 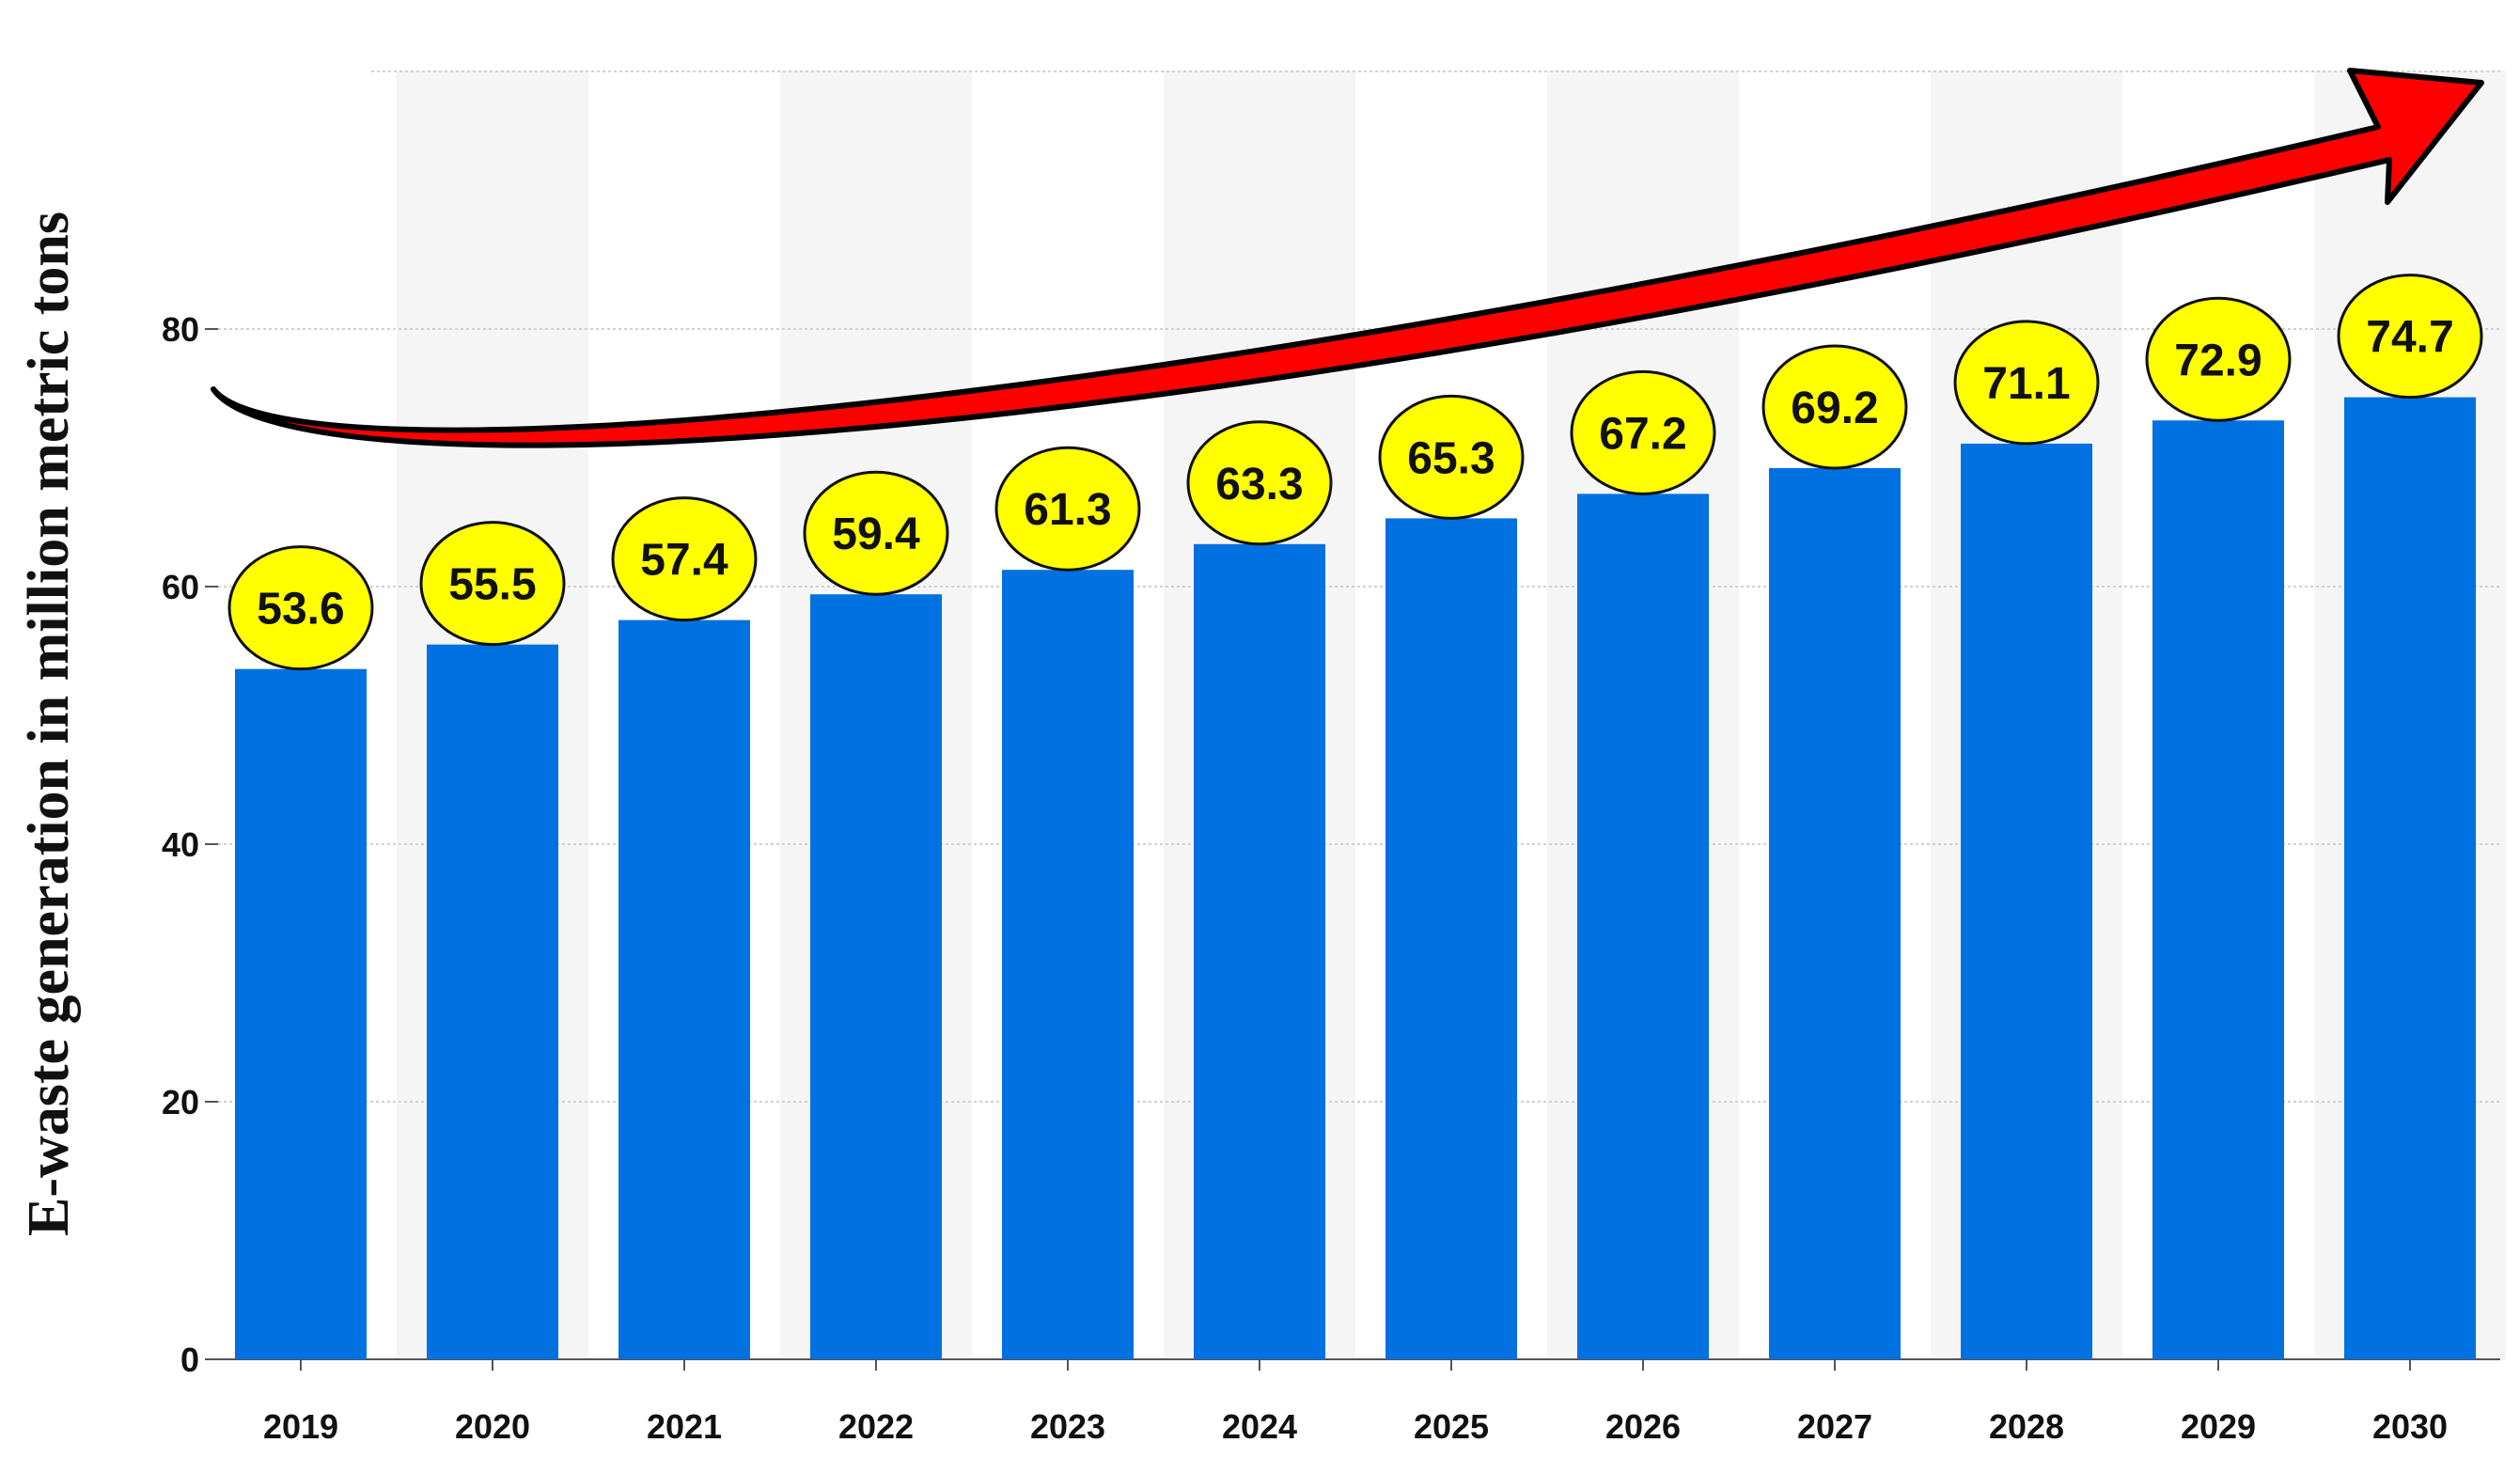 What do you see at coordinates (180, 1102) in the screenshot?
I see `y-tick-label: 20` at bounding box center [180, 1102].